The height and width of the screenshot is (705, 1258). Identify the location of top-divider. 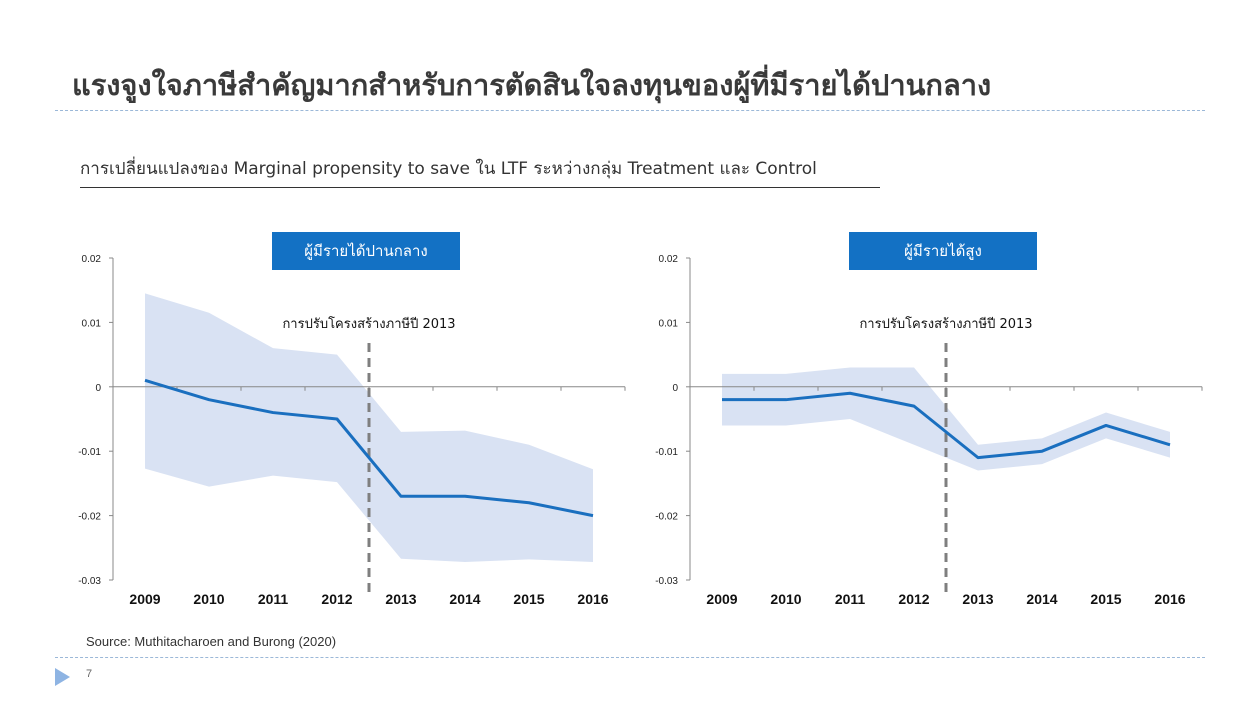
(630, 110).